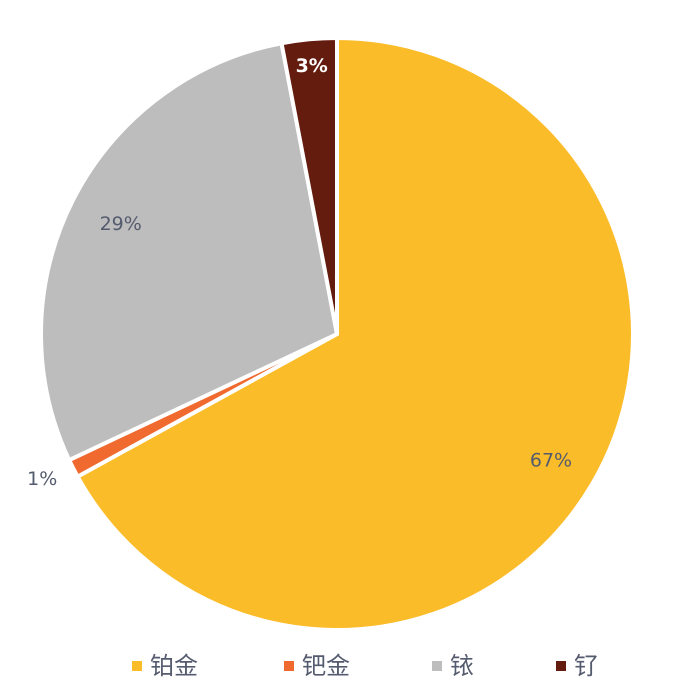  What do you see at coordinates (137, 666) in the screenshot?
I see `legend-swatch-platinum` at bounding box center [137, 666].